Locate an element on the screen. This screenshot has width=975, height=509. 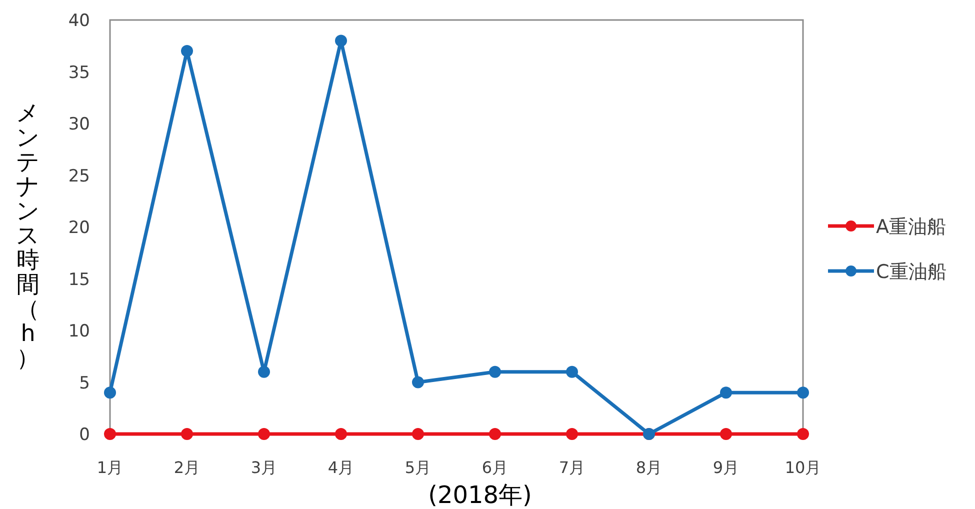
x-tick-label: 8月 is located at coordinates (649, 467).